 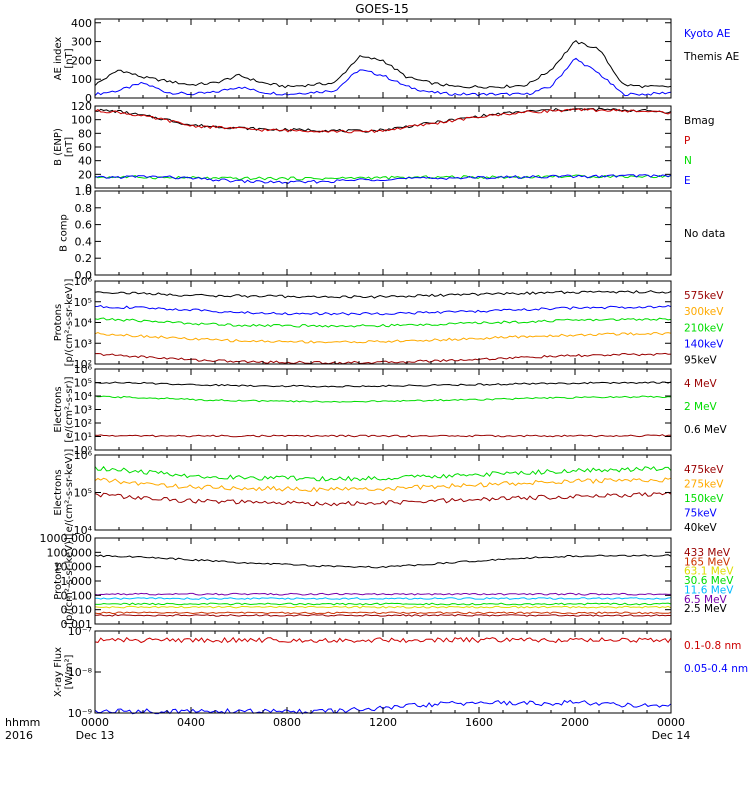 I want to click on series-themis-ae, so click(x=383, y=64).